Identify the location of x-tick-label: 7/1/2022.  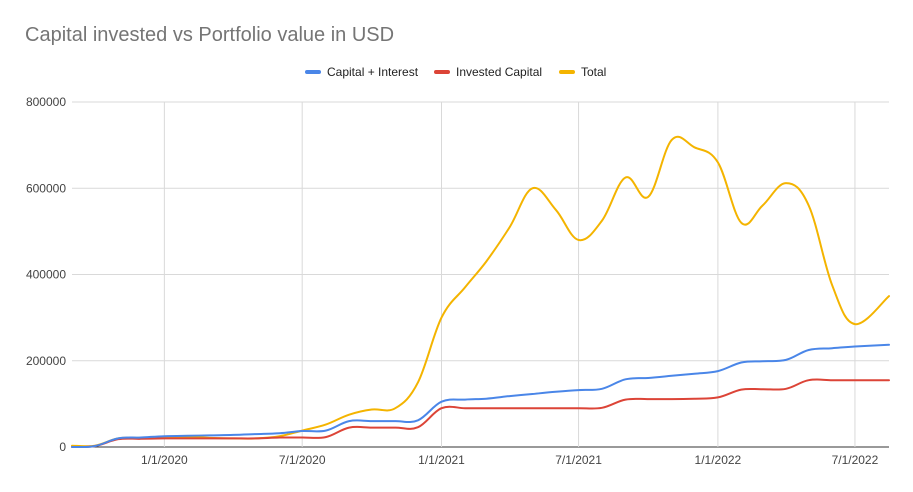
(855, 460).